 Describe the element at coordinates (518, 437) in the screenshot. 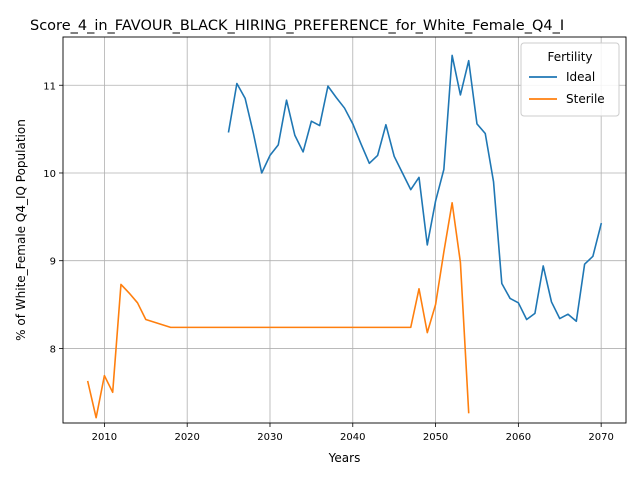

I see `x-tick-label: 2060` at that location.